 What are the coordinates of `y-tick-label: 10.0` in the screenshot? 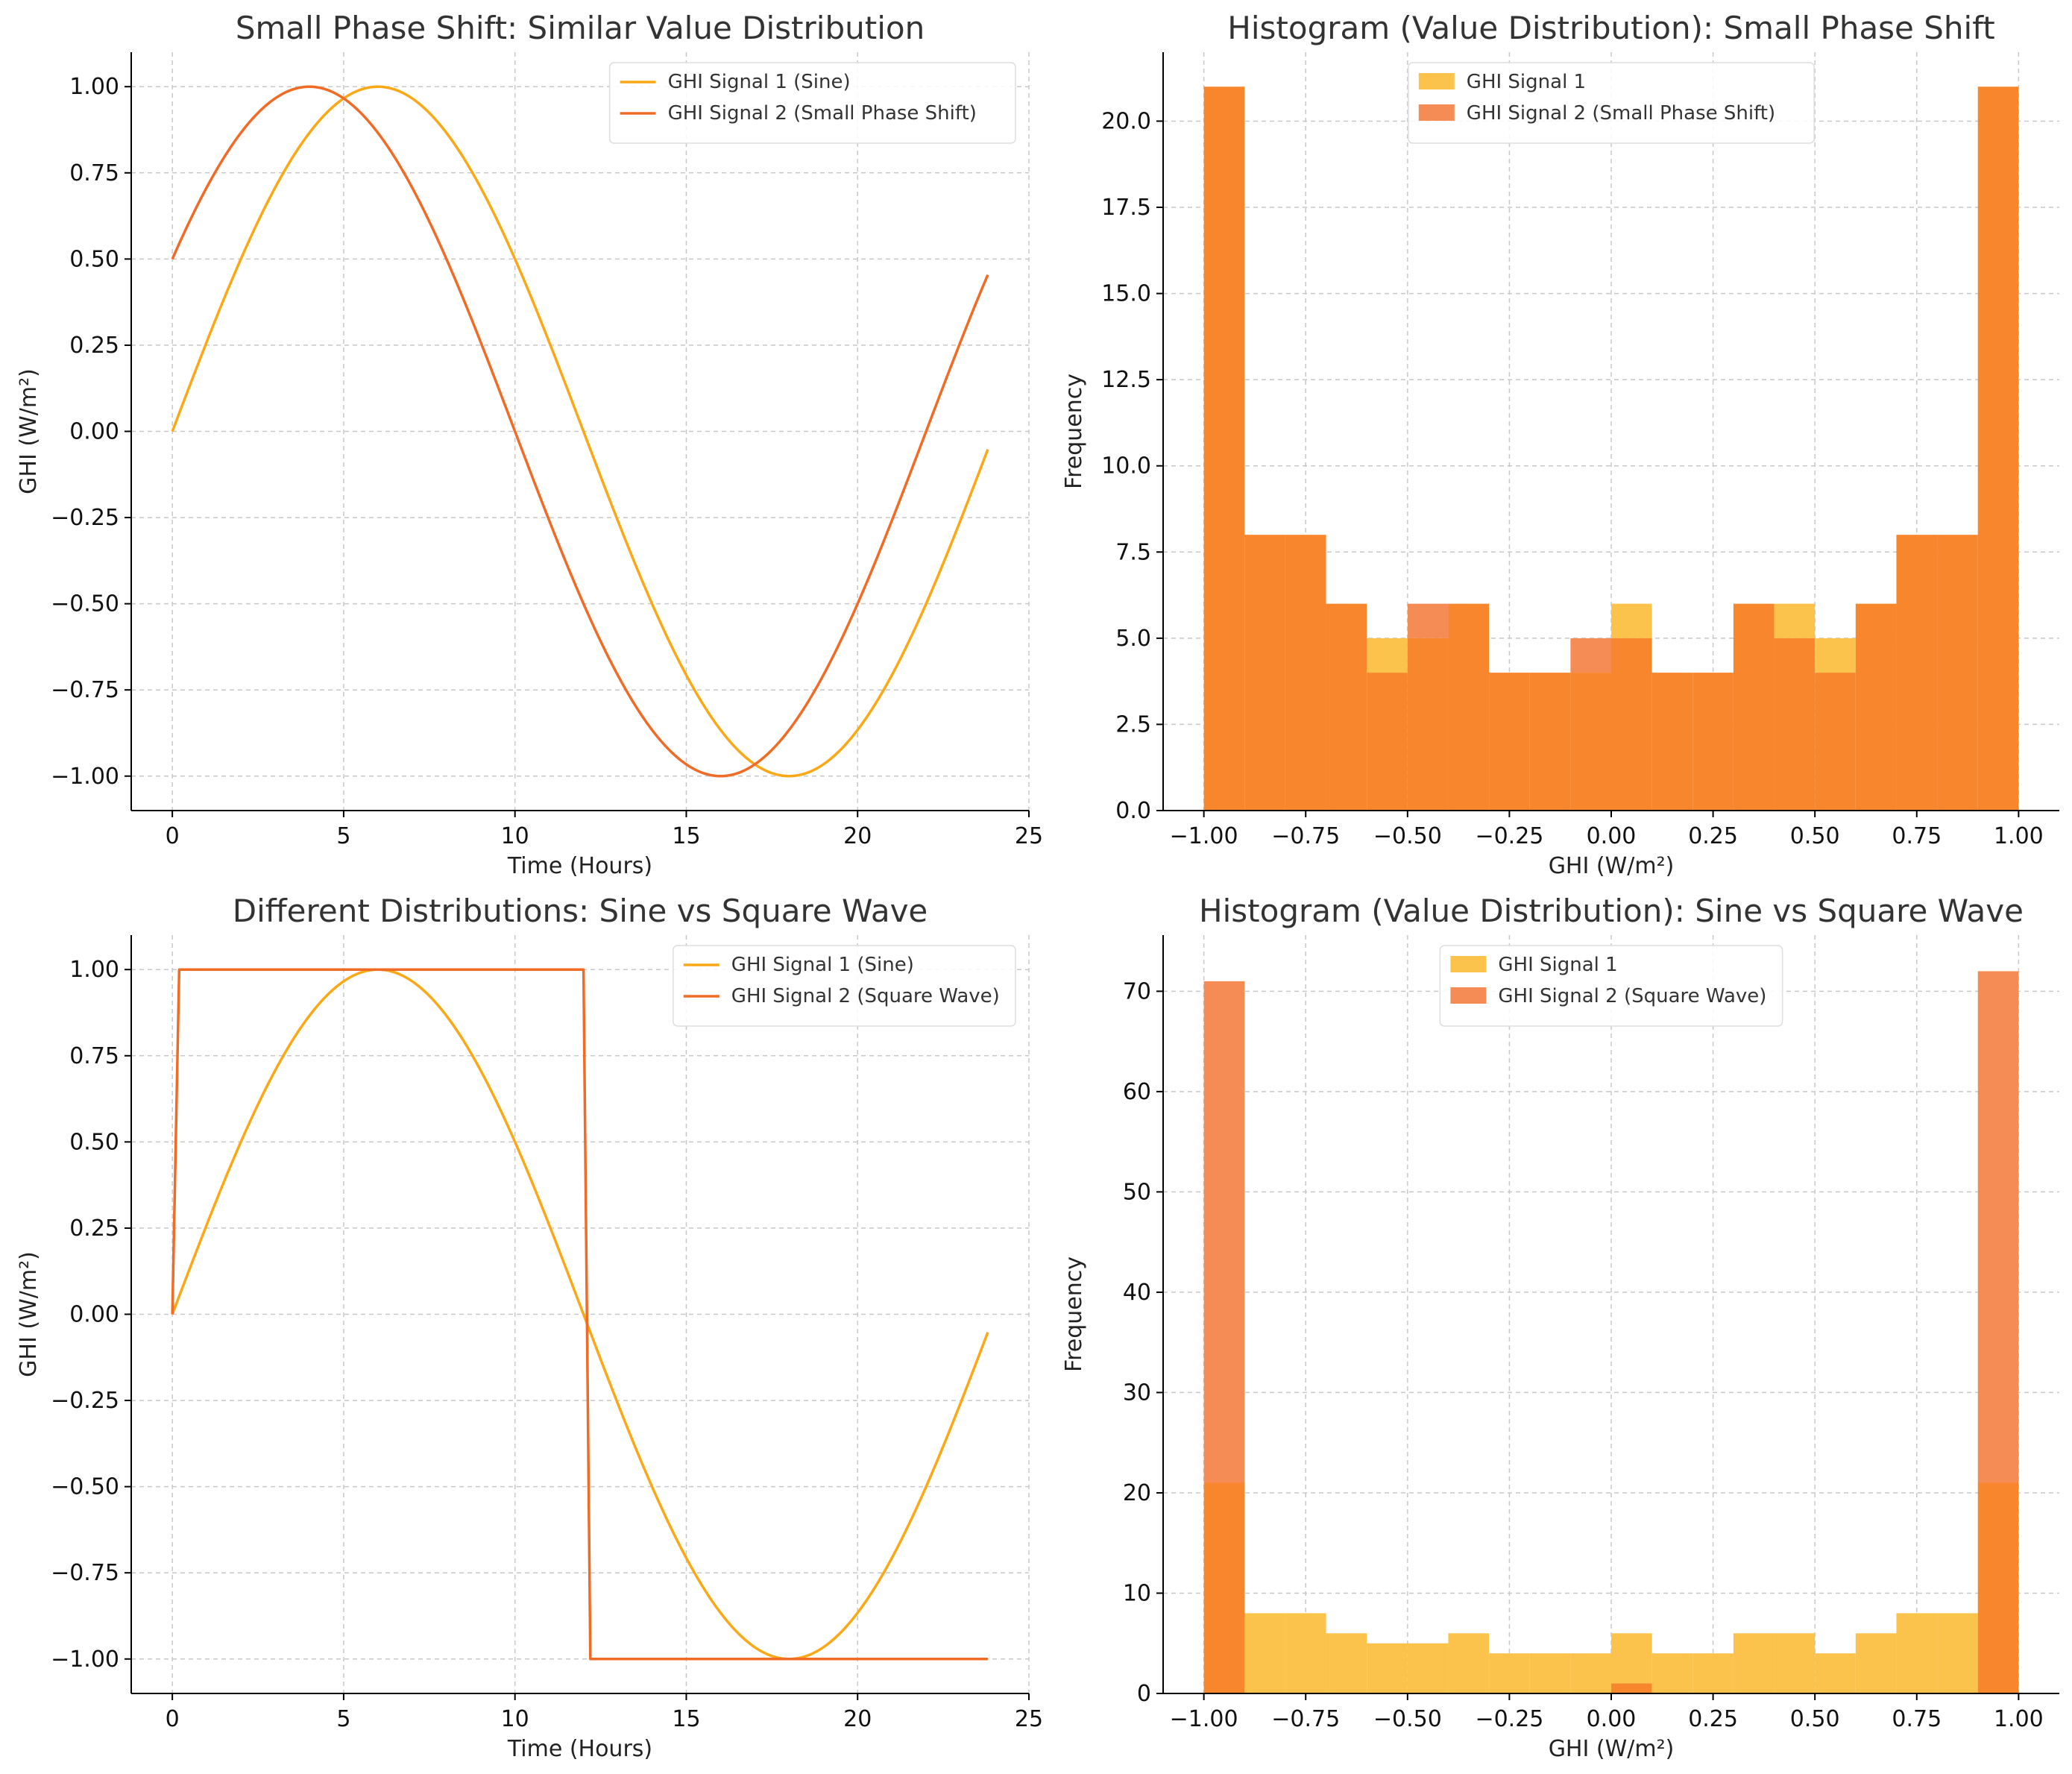 It's located at (1126, 466).